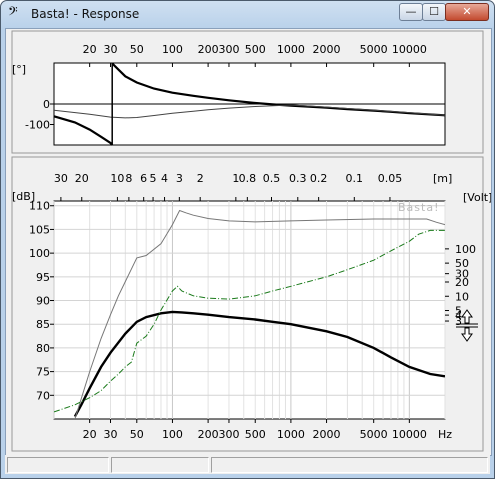 The image size is (495, 479). Describe the element at coordinates (43, 348) in the screenshot. I see `db-tick: 80` at that location.